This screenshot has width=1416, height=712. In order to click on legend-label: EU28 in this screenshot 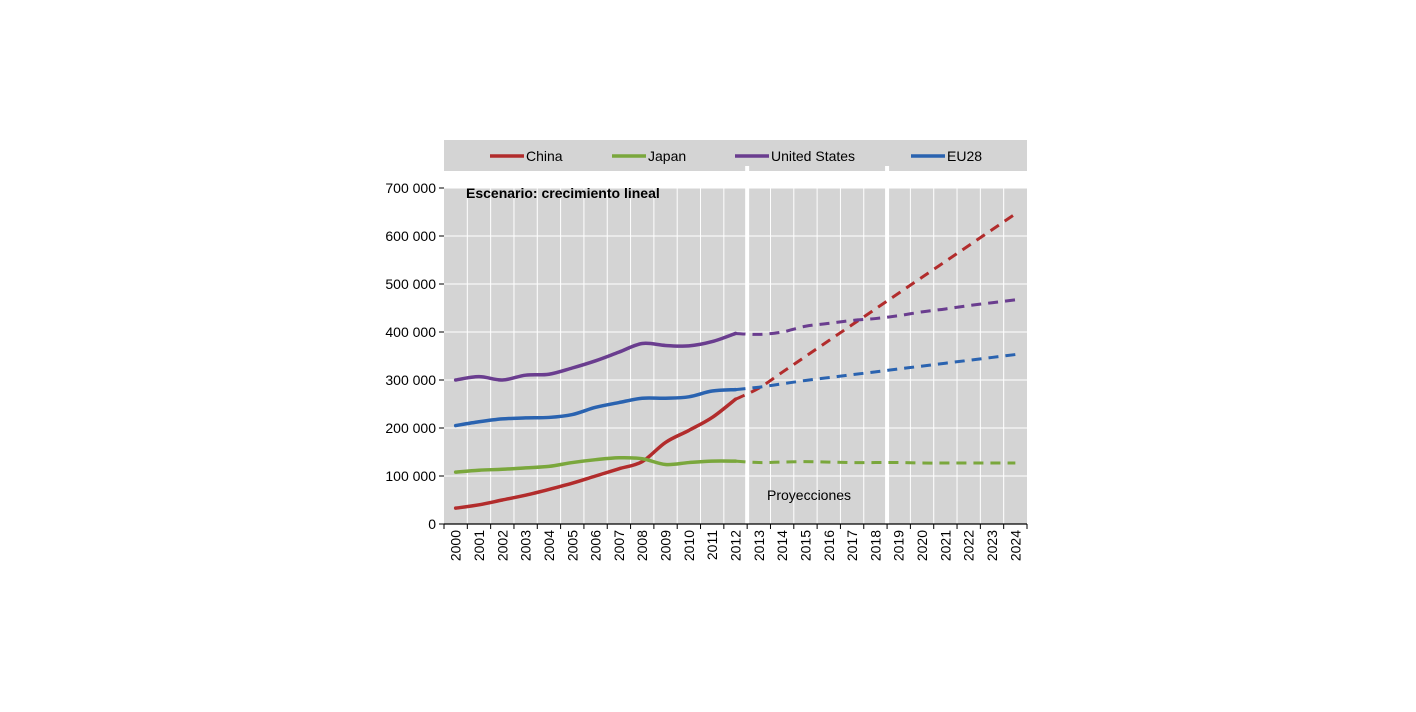, I will do `click(964, 156)`.